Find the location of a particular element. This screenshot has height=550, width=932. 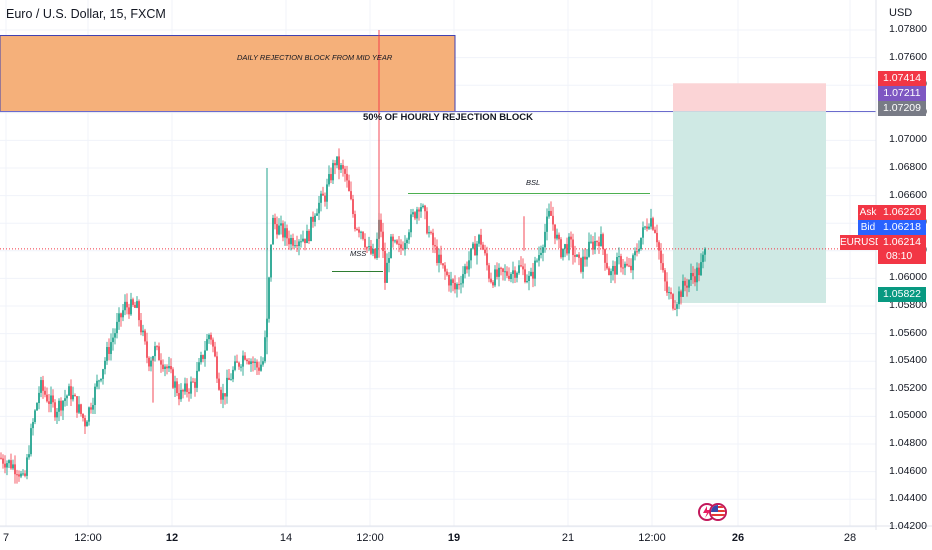

half-line-label: 50% OF HOURLY REJECTION BLOCK is located at coordinates (448, 117).